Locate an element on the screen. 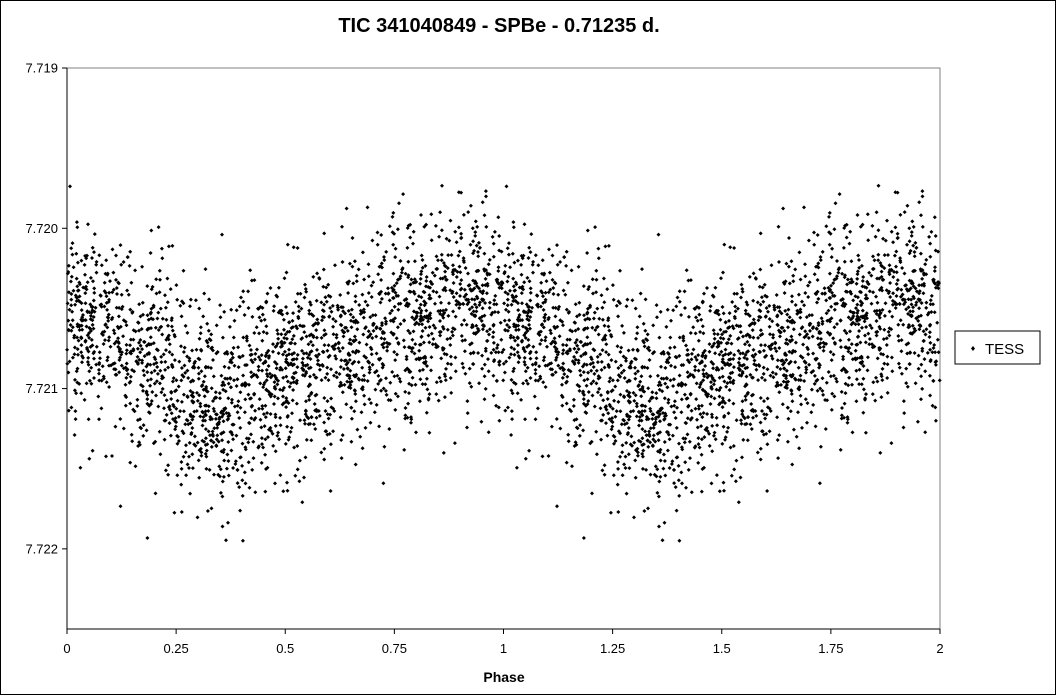 The width and height of the screenshot is (1056, 695). x-tick-label: 1.5 is located at coordinates (722, 648).